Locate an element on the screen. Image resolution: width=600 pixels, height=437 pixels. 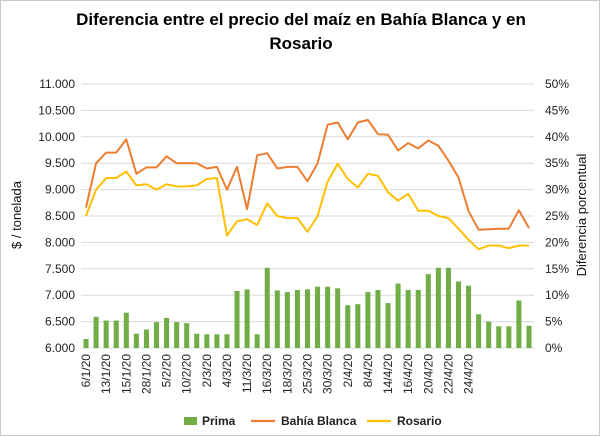
y-right-tick-label: 50% is located at coordinates (557, 84).